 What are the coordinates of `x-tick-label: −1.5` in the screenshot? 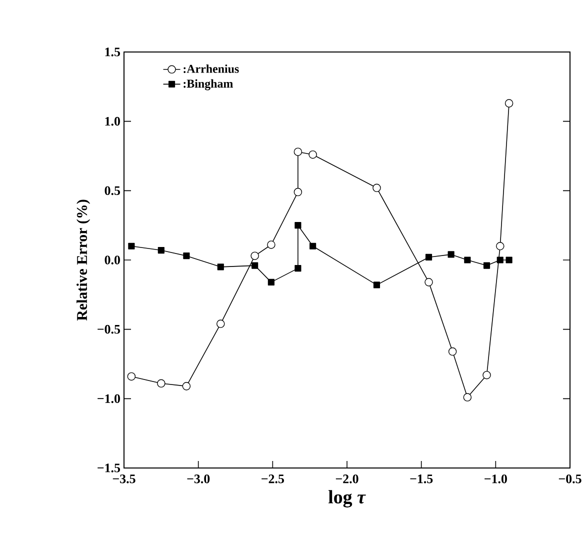 It's located at (421, 479).